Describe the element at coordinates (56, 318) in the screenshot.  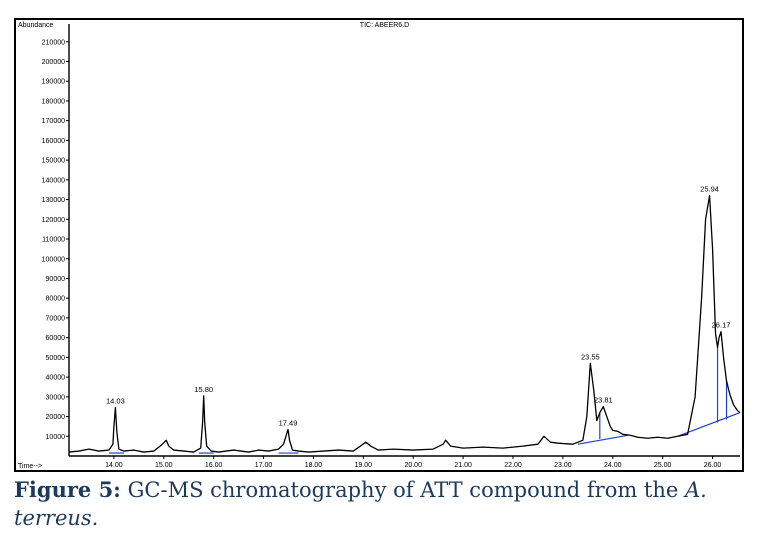
I see `y-tick-label: 70000` at that location.